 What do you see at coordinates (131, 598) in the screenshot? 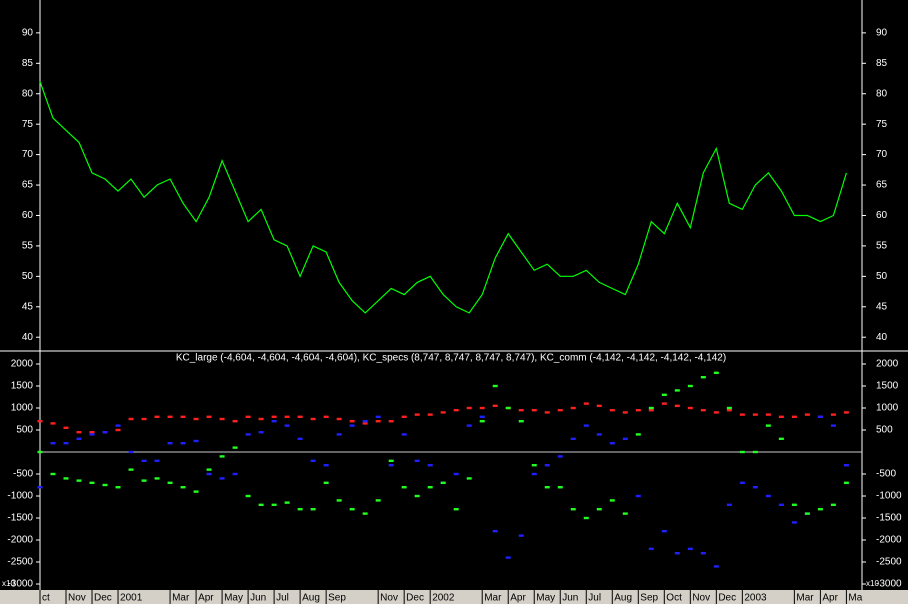
I see `x-tick-label: 2001` at bounding box center [131, 598].